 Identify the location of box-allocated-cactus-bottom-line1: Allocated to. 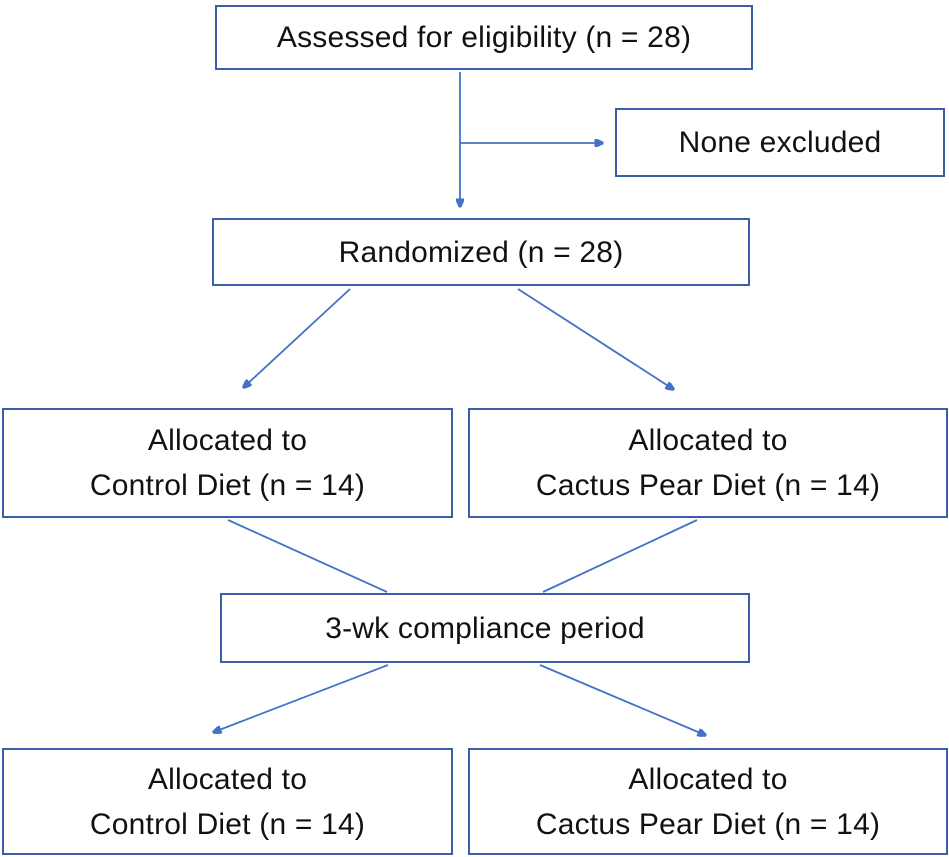
(708, 779).